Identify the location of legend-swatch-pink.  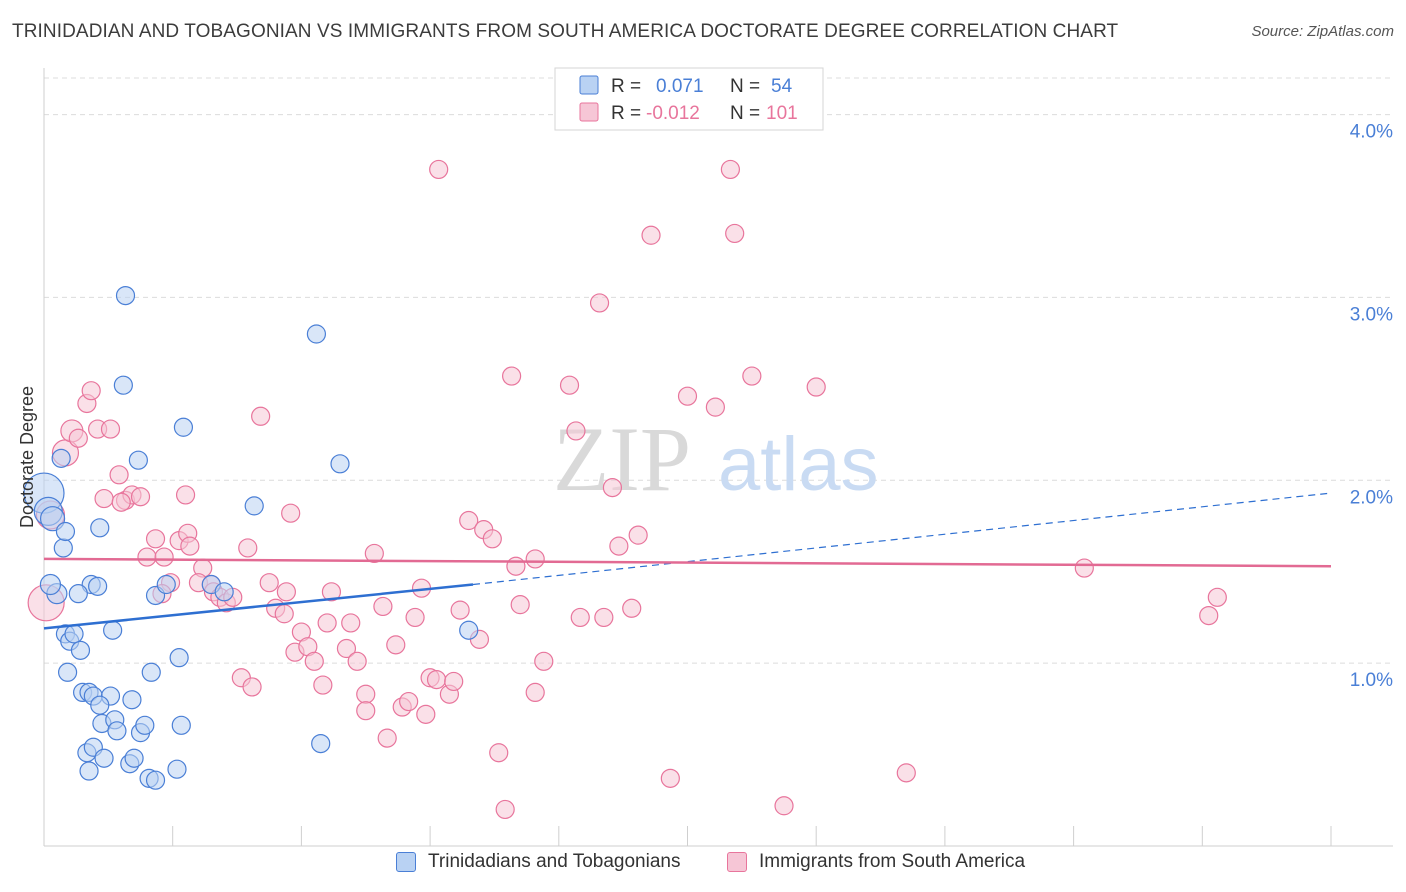
(589, 112).